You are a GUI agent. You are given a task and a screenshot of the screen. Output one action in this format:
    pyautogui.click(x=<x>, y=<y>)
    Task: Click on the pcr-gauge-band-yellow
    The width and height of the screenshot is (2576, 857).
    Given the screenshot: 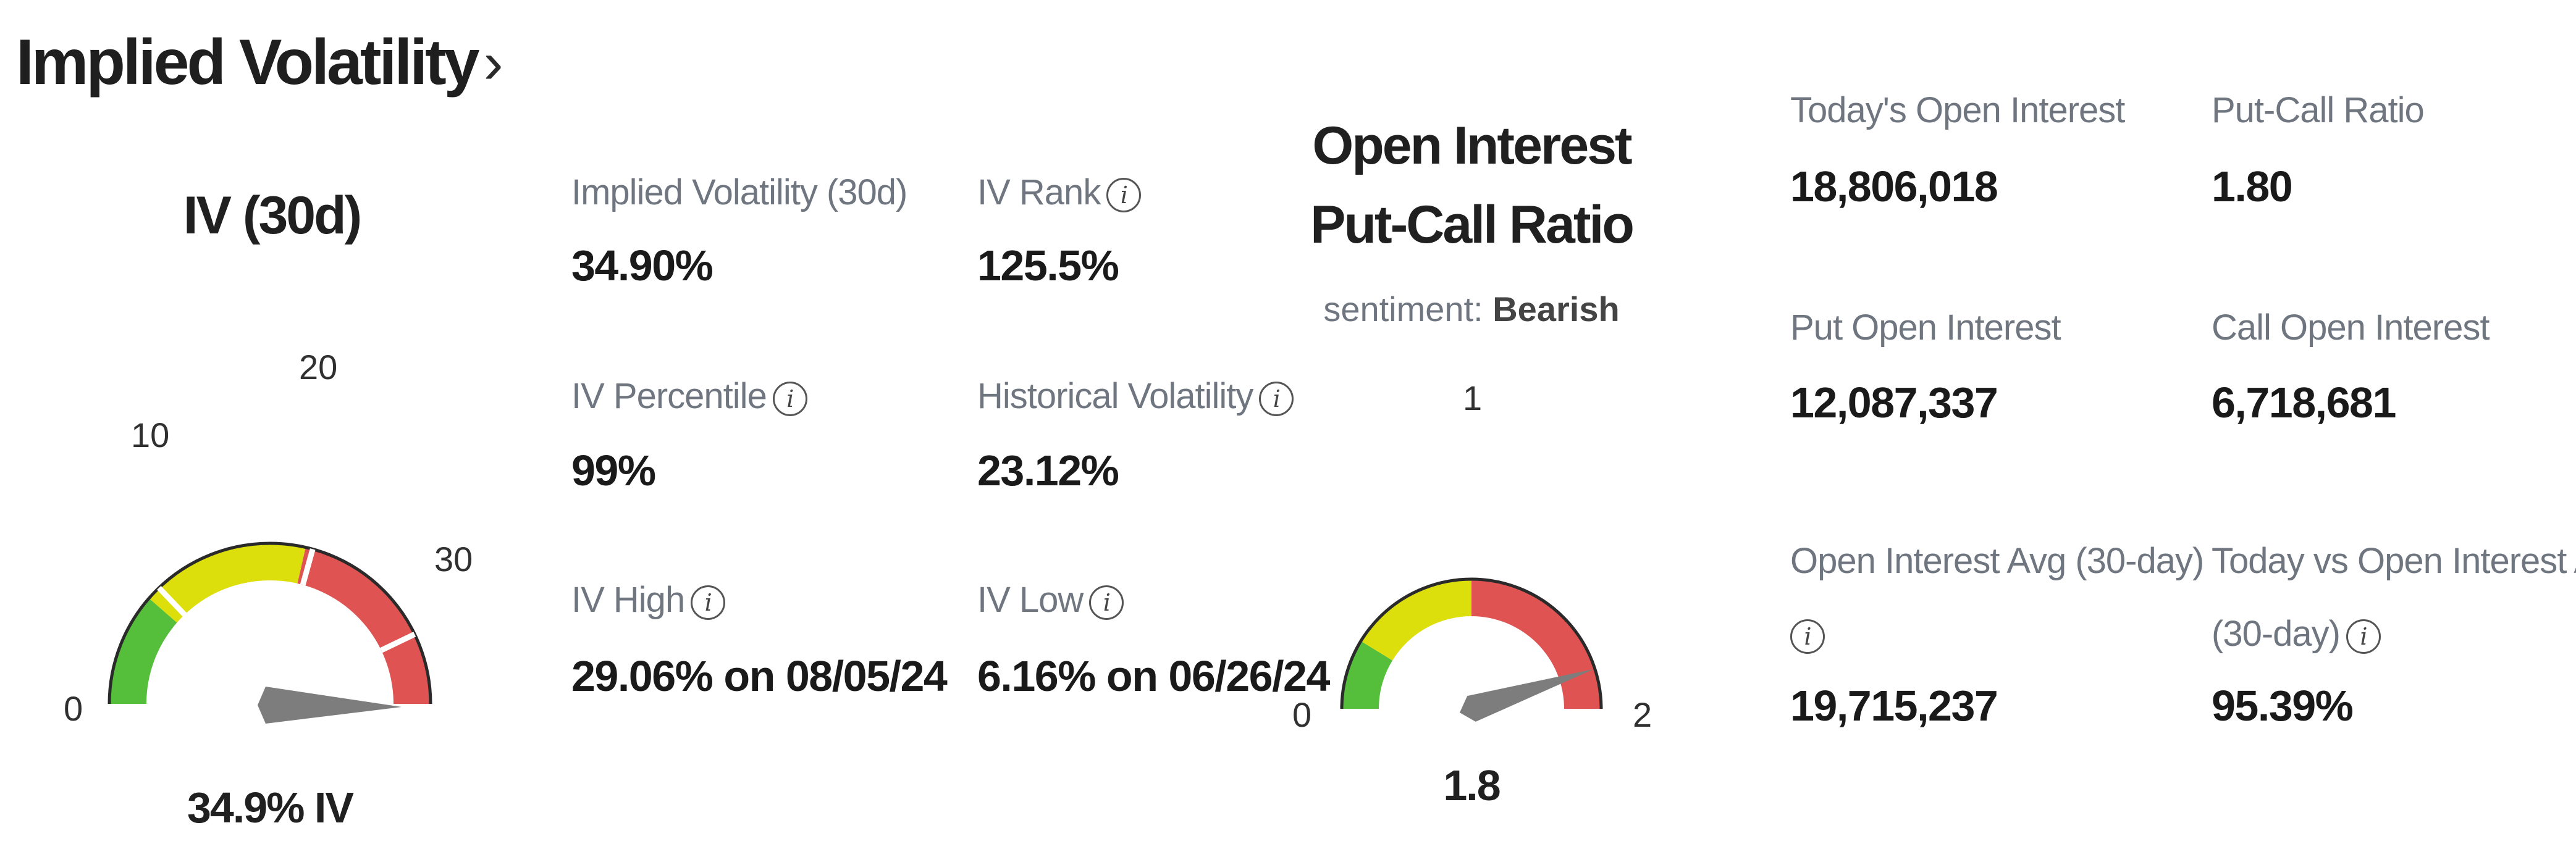 What is the action you would take?
    pyautogui.click(x=1415, y=620)
    